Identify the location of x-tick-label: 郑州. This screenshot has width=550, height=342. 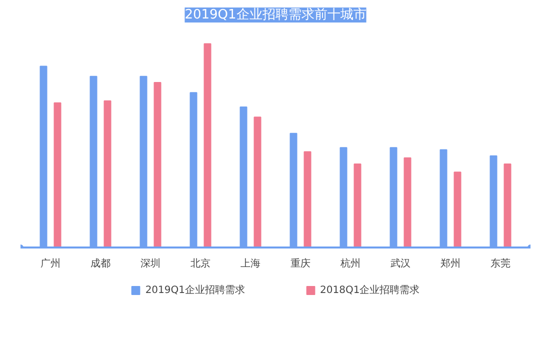
(450, 264).